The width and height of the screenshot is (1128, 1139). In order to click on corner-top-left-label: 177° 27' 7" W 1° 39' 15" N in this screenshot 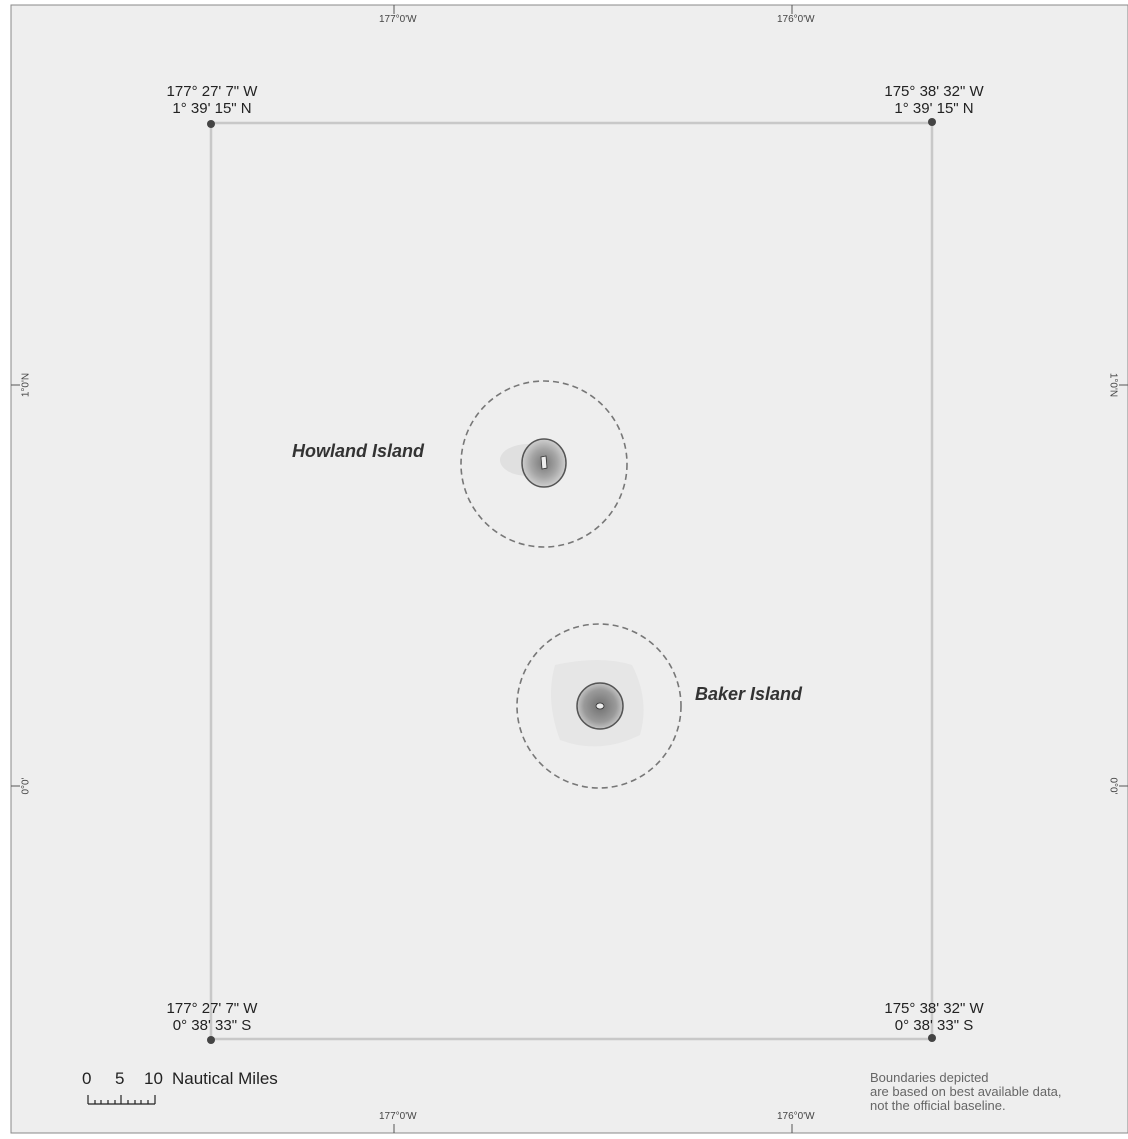, I will do `click(212, 100)`.